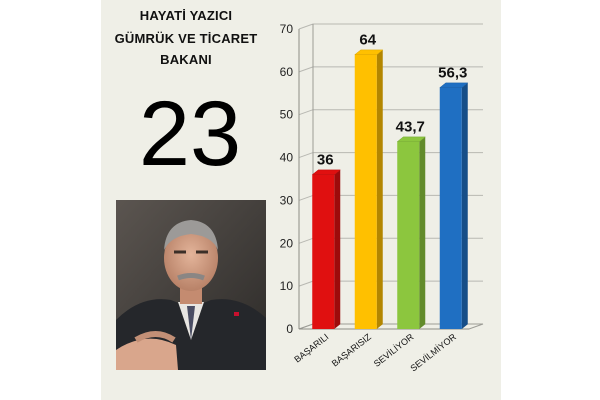 Image resolution: width=600 pixels, height=400 pixels. Describe the element at coordinates (186, 59) in the screenshot. I see `header-title-line2: BAKANI` at that location.